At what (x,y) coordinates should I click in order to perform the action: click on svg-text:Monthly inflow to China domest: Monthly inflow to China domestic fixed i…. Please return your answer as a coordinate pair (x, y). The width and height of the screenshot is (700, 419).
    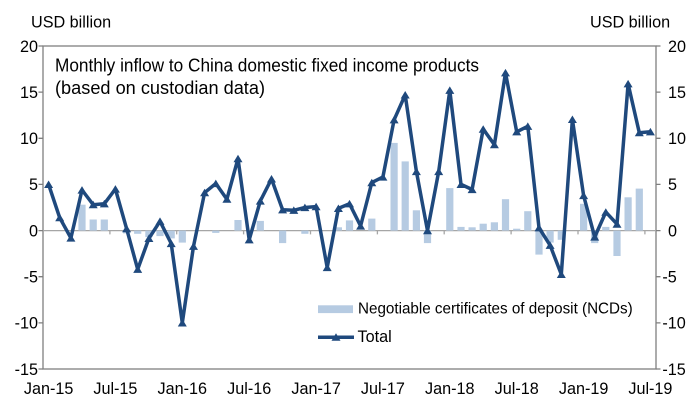
    Looking at the image, I should click on (267, 66).